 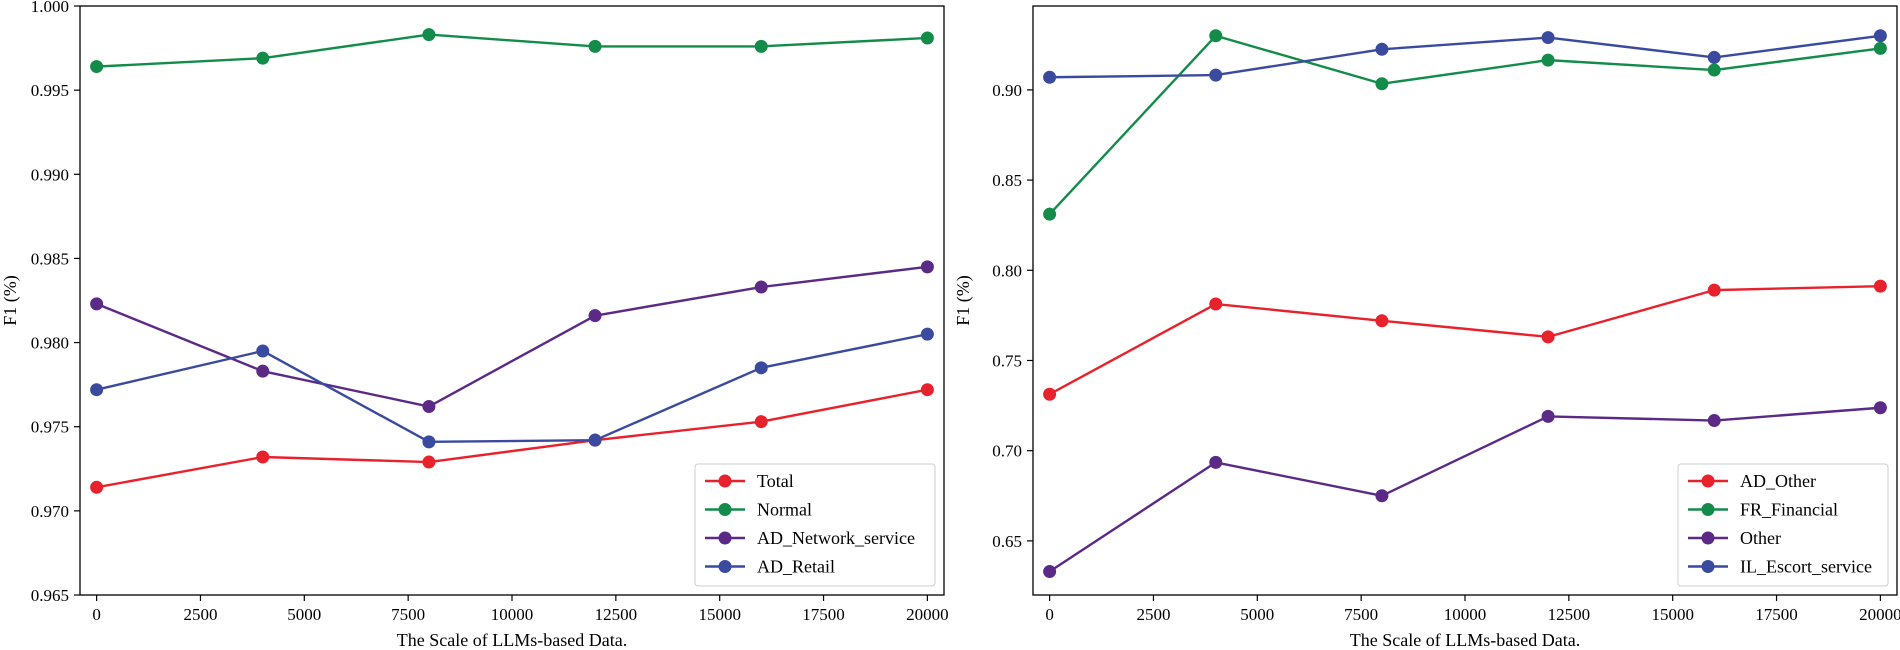 I want to click on legend-label: Normal, so click(x=784, y=510).